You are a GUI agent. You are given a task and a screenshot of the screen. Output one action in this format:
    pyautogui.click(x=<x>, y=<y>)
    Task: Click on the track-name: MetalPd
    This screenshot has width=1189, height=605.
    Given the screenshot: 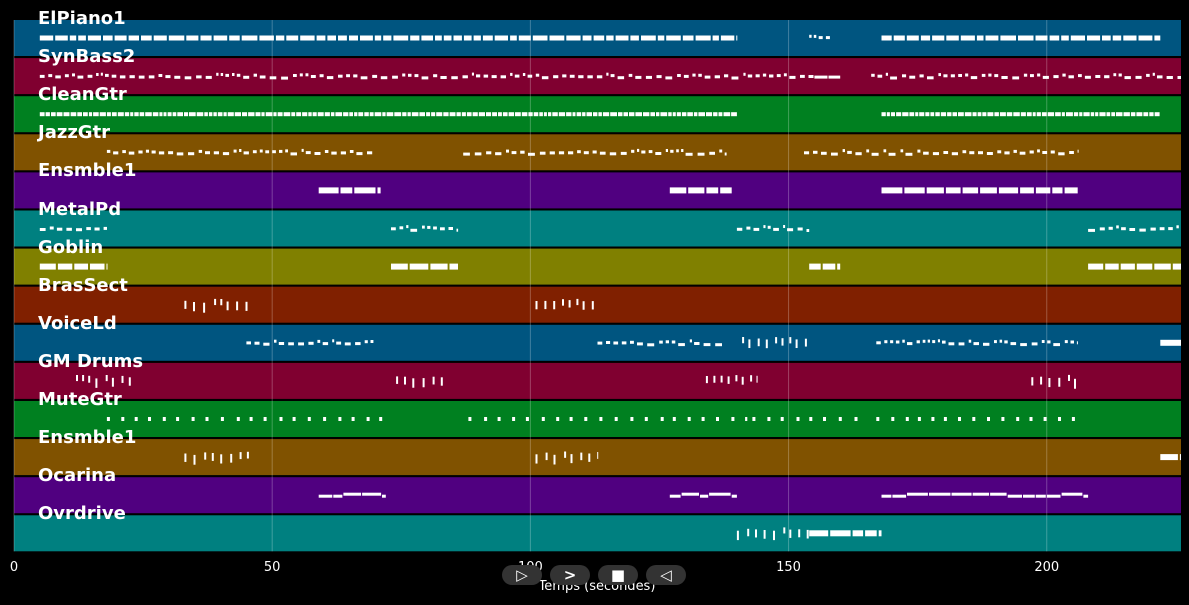 What is the action you would take?
    pyautogui.click(x=80, y=209)
    